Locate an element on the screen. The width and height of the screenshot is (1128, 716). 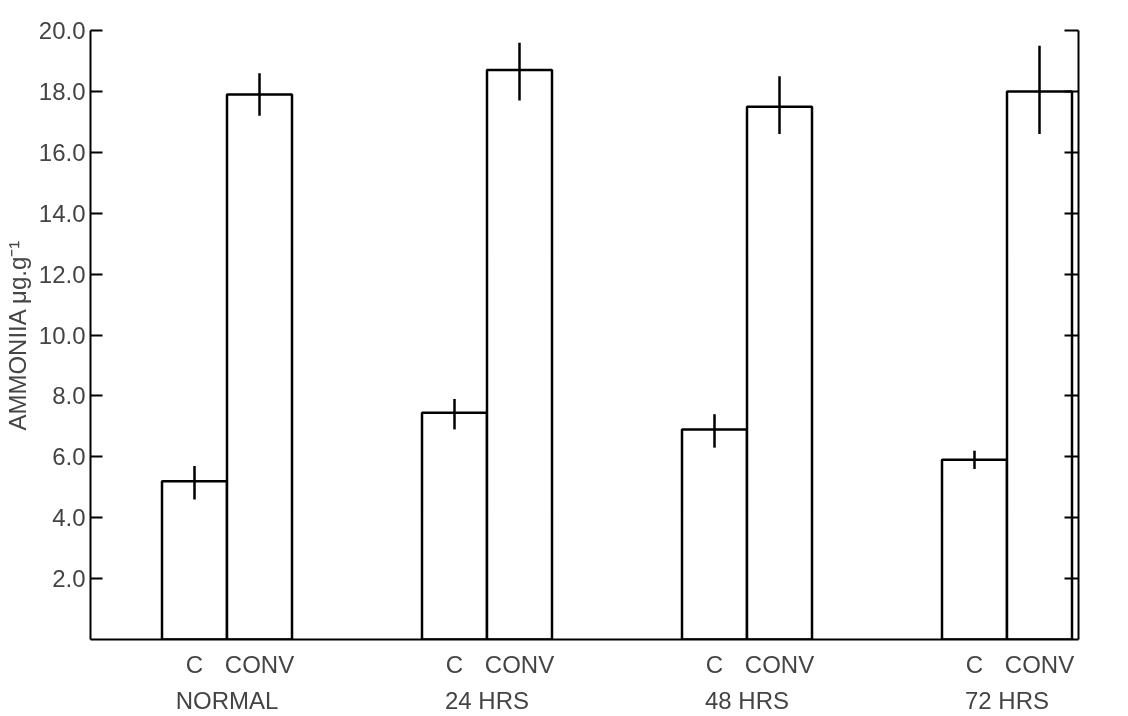
y-tick-label: 6.0 is located at coordinates (69, 457).